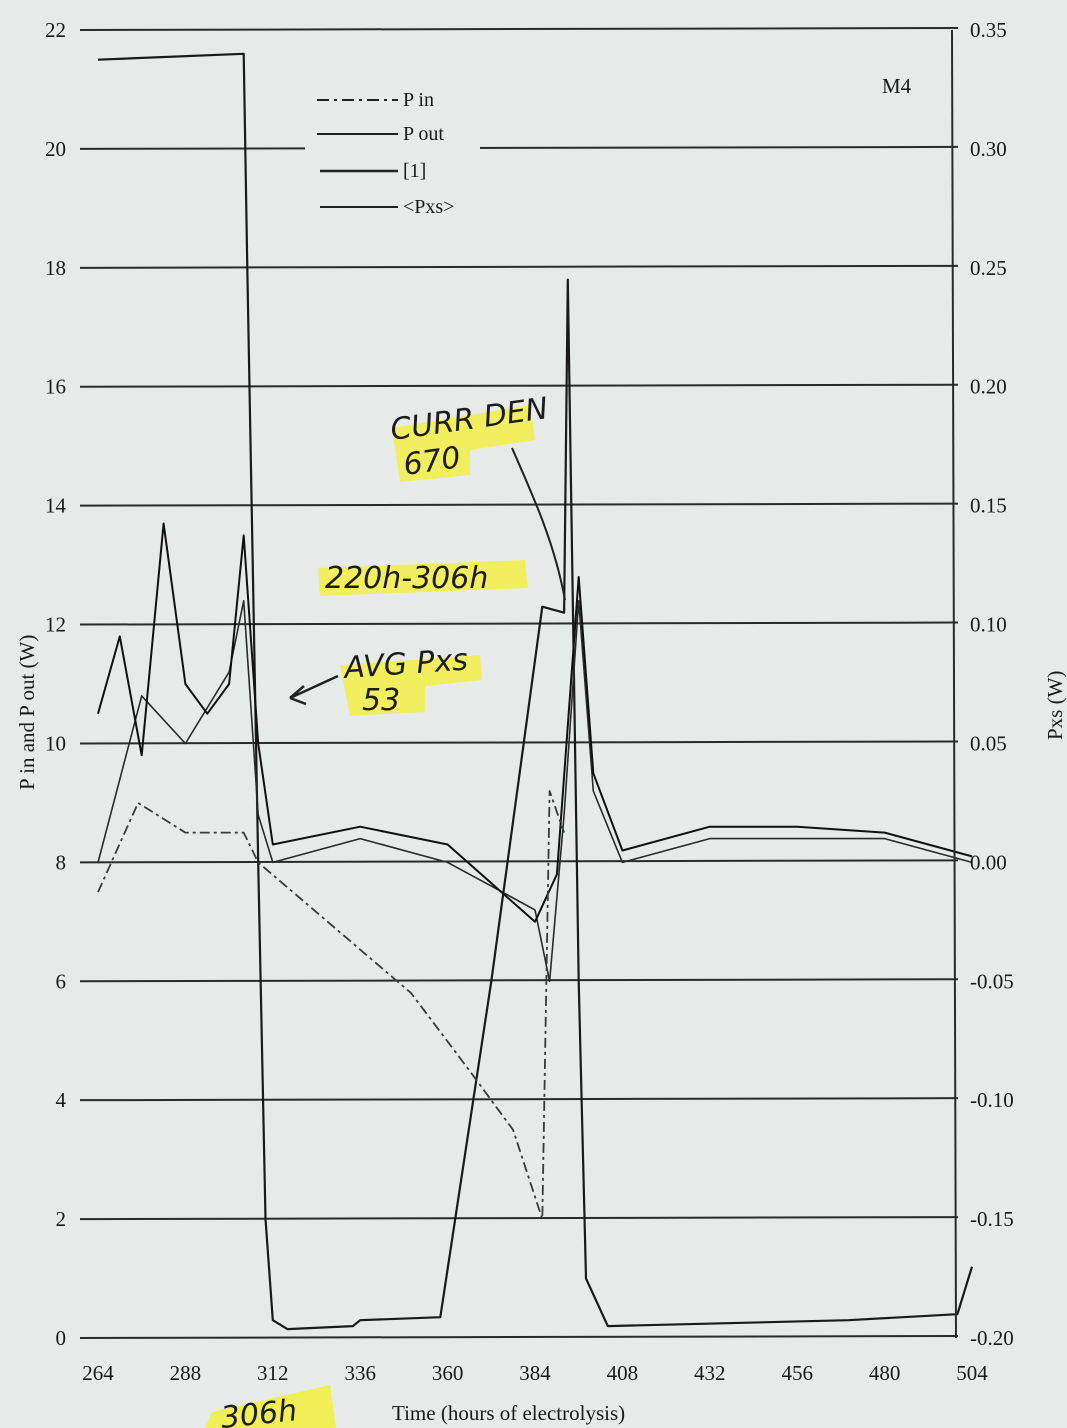 The image size is (1067, 1428). What do you see at coordinates (432, 461) in the screenshot?
I see `annotation-text-670: 670` at bounding box center [432, 461].